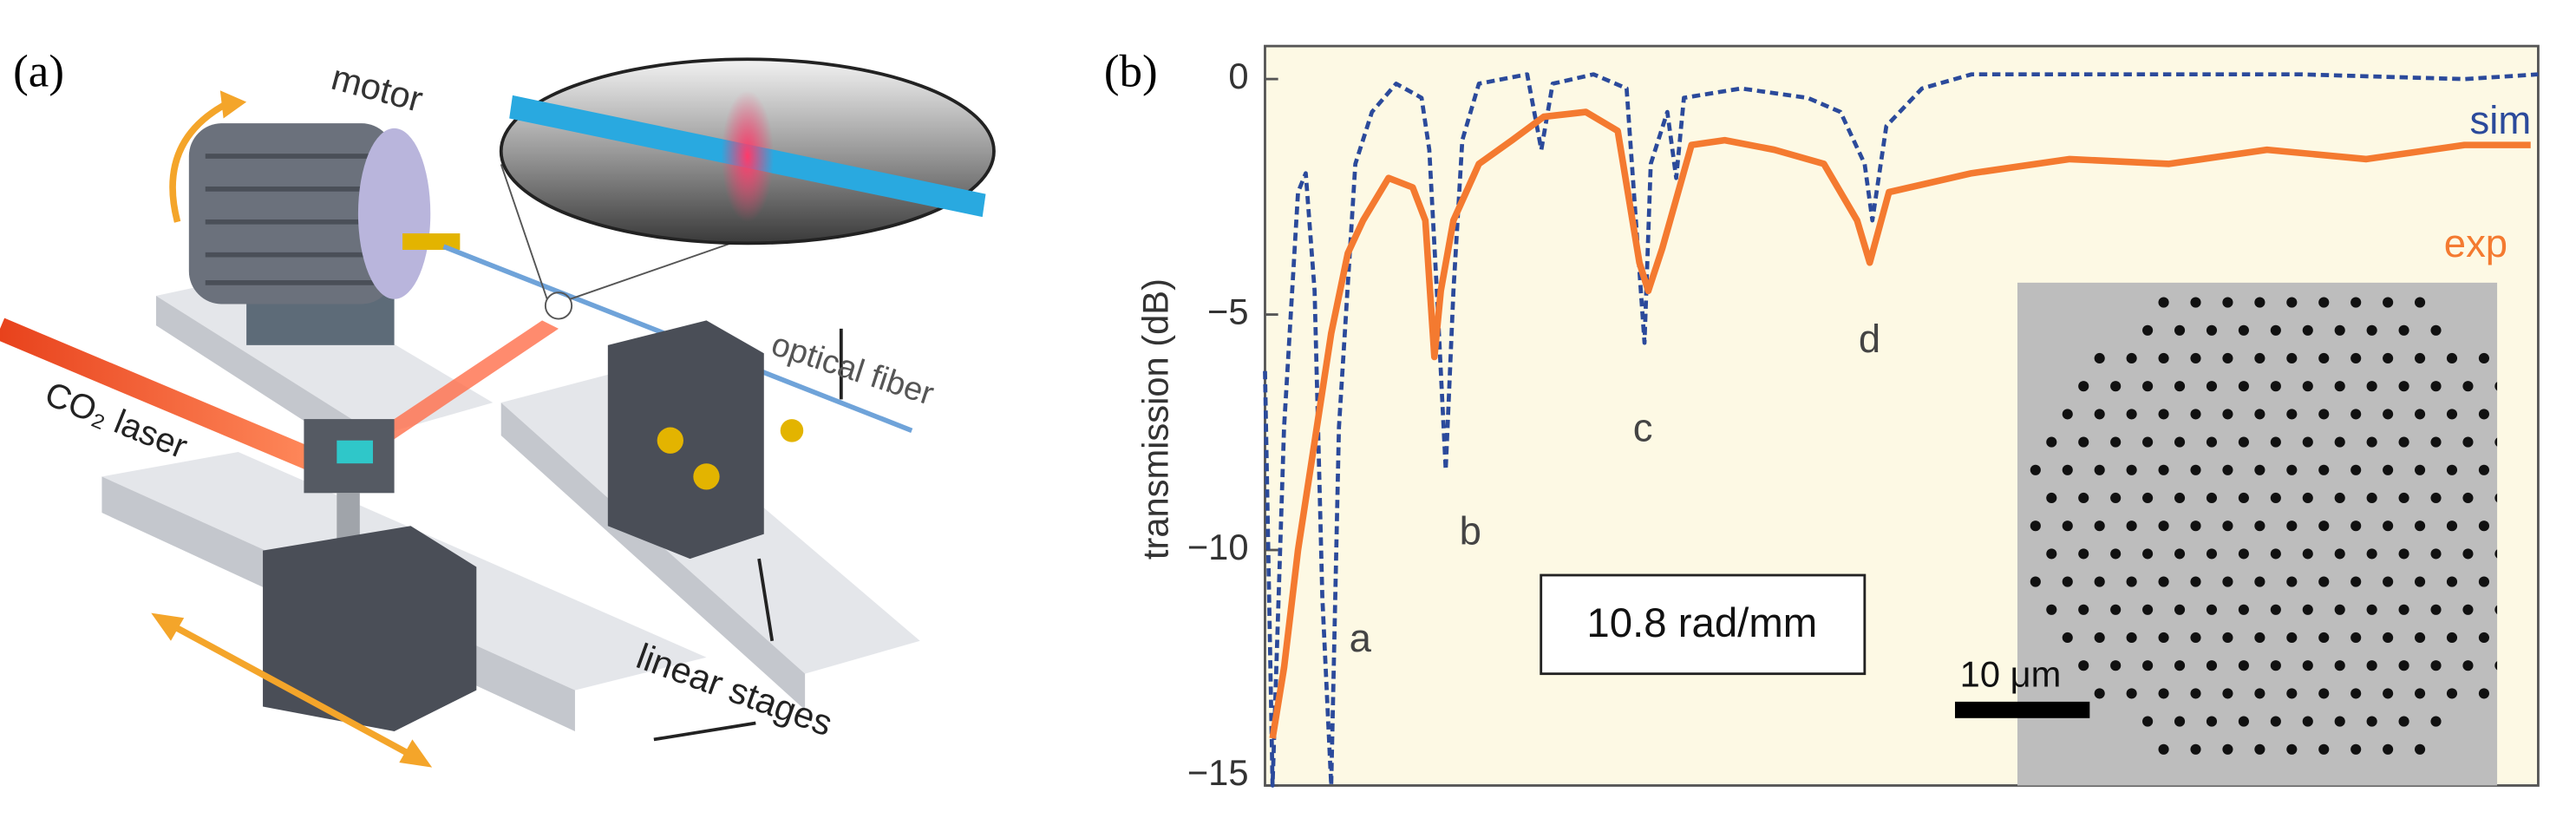 Image resolution: width=2576 pixels, height=825 pixels. I want to click on y-axis-label: transmission (dB), so click(1154, 419).